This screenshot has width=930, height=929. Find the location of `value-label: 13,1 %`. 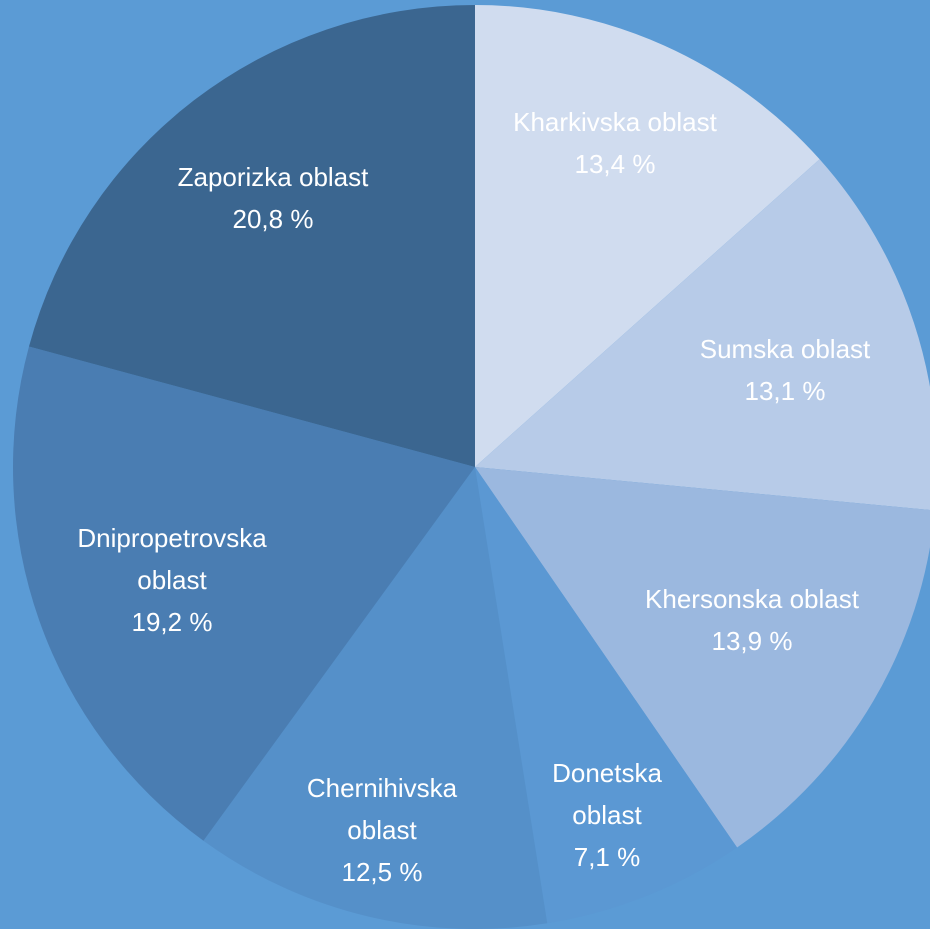

value-label: 13,1 % is located at coordinates (785, 391).